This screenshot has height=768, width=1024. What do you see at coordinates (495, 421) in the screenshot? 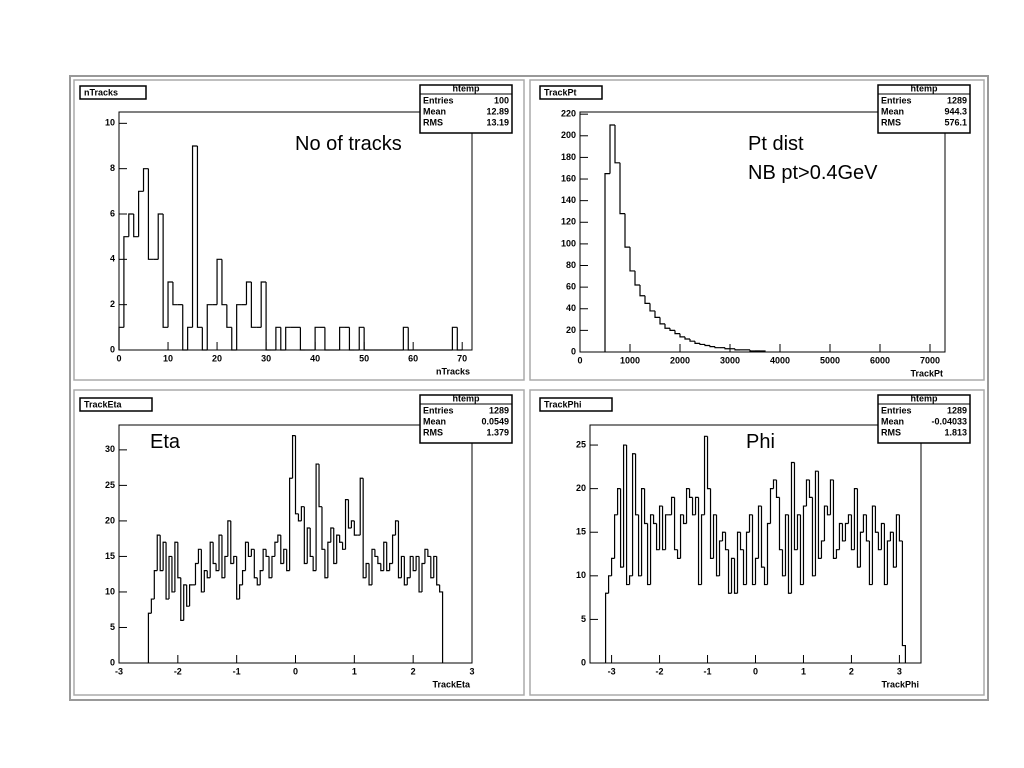
I see `stats-value: 0.0549` at bounding box center [495, 421].